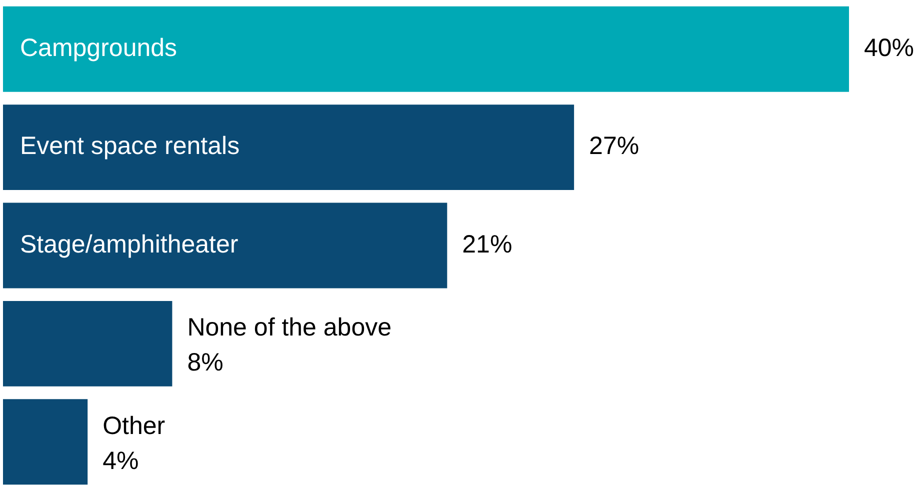 The image size is (919, 491). Describe the element at coordinates (130, 146) in the screenshot. I see `y-tick-label: Event space rentals` at that location.